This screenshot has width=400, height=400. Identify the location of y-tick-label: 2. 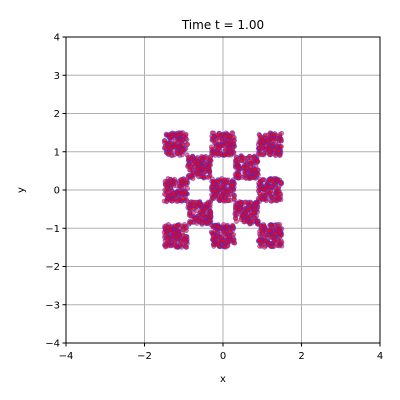
(57, 114).